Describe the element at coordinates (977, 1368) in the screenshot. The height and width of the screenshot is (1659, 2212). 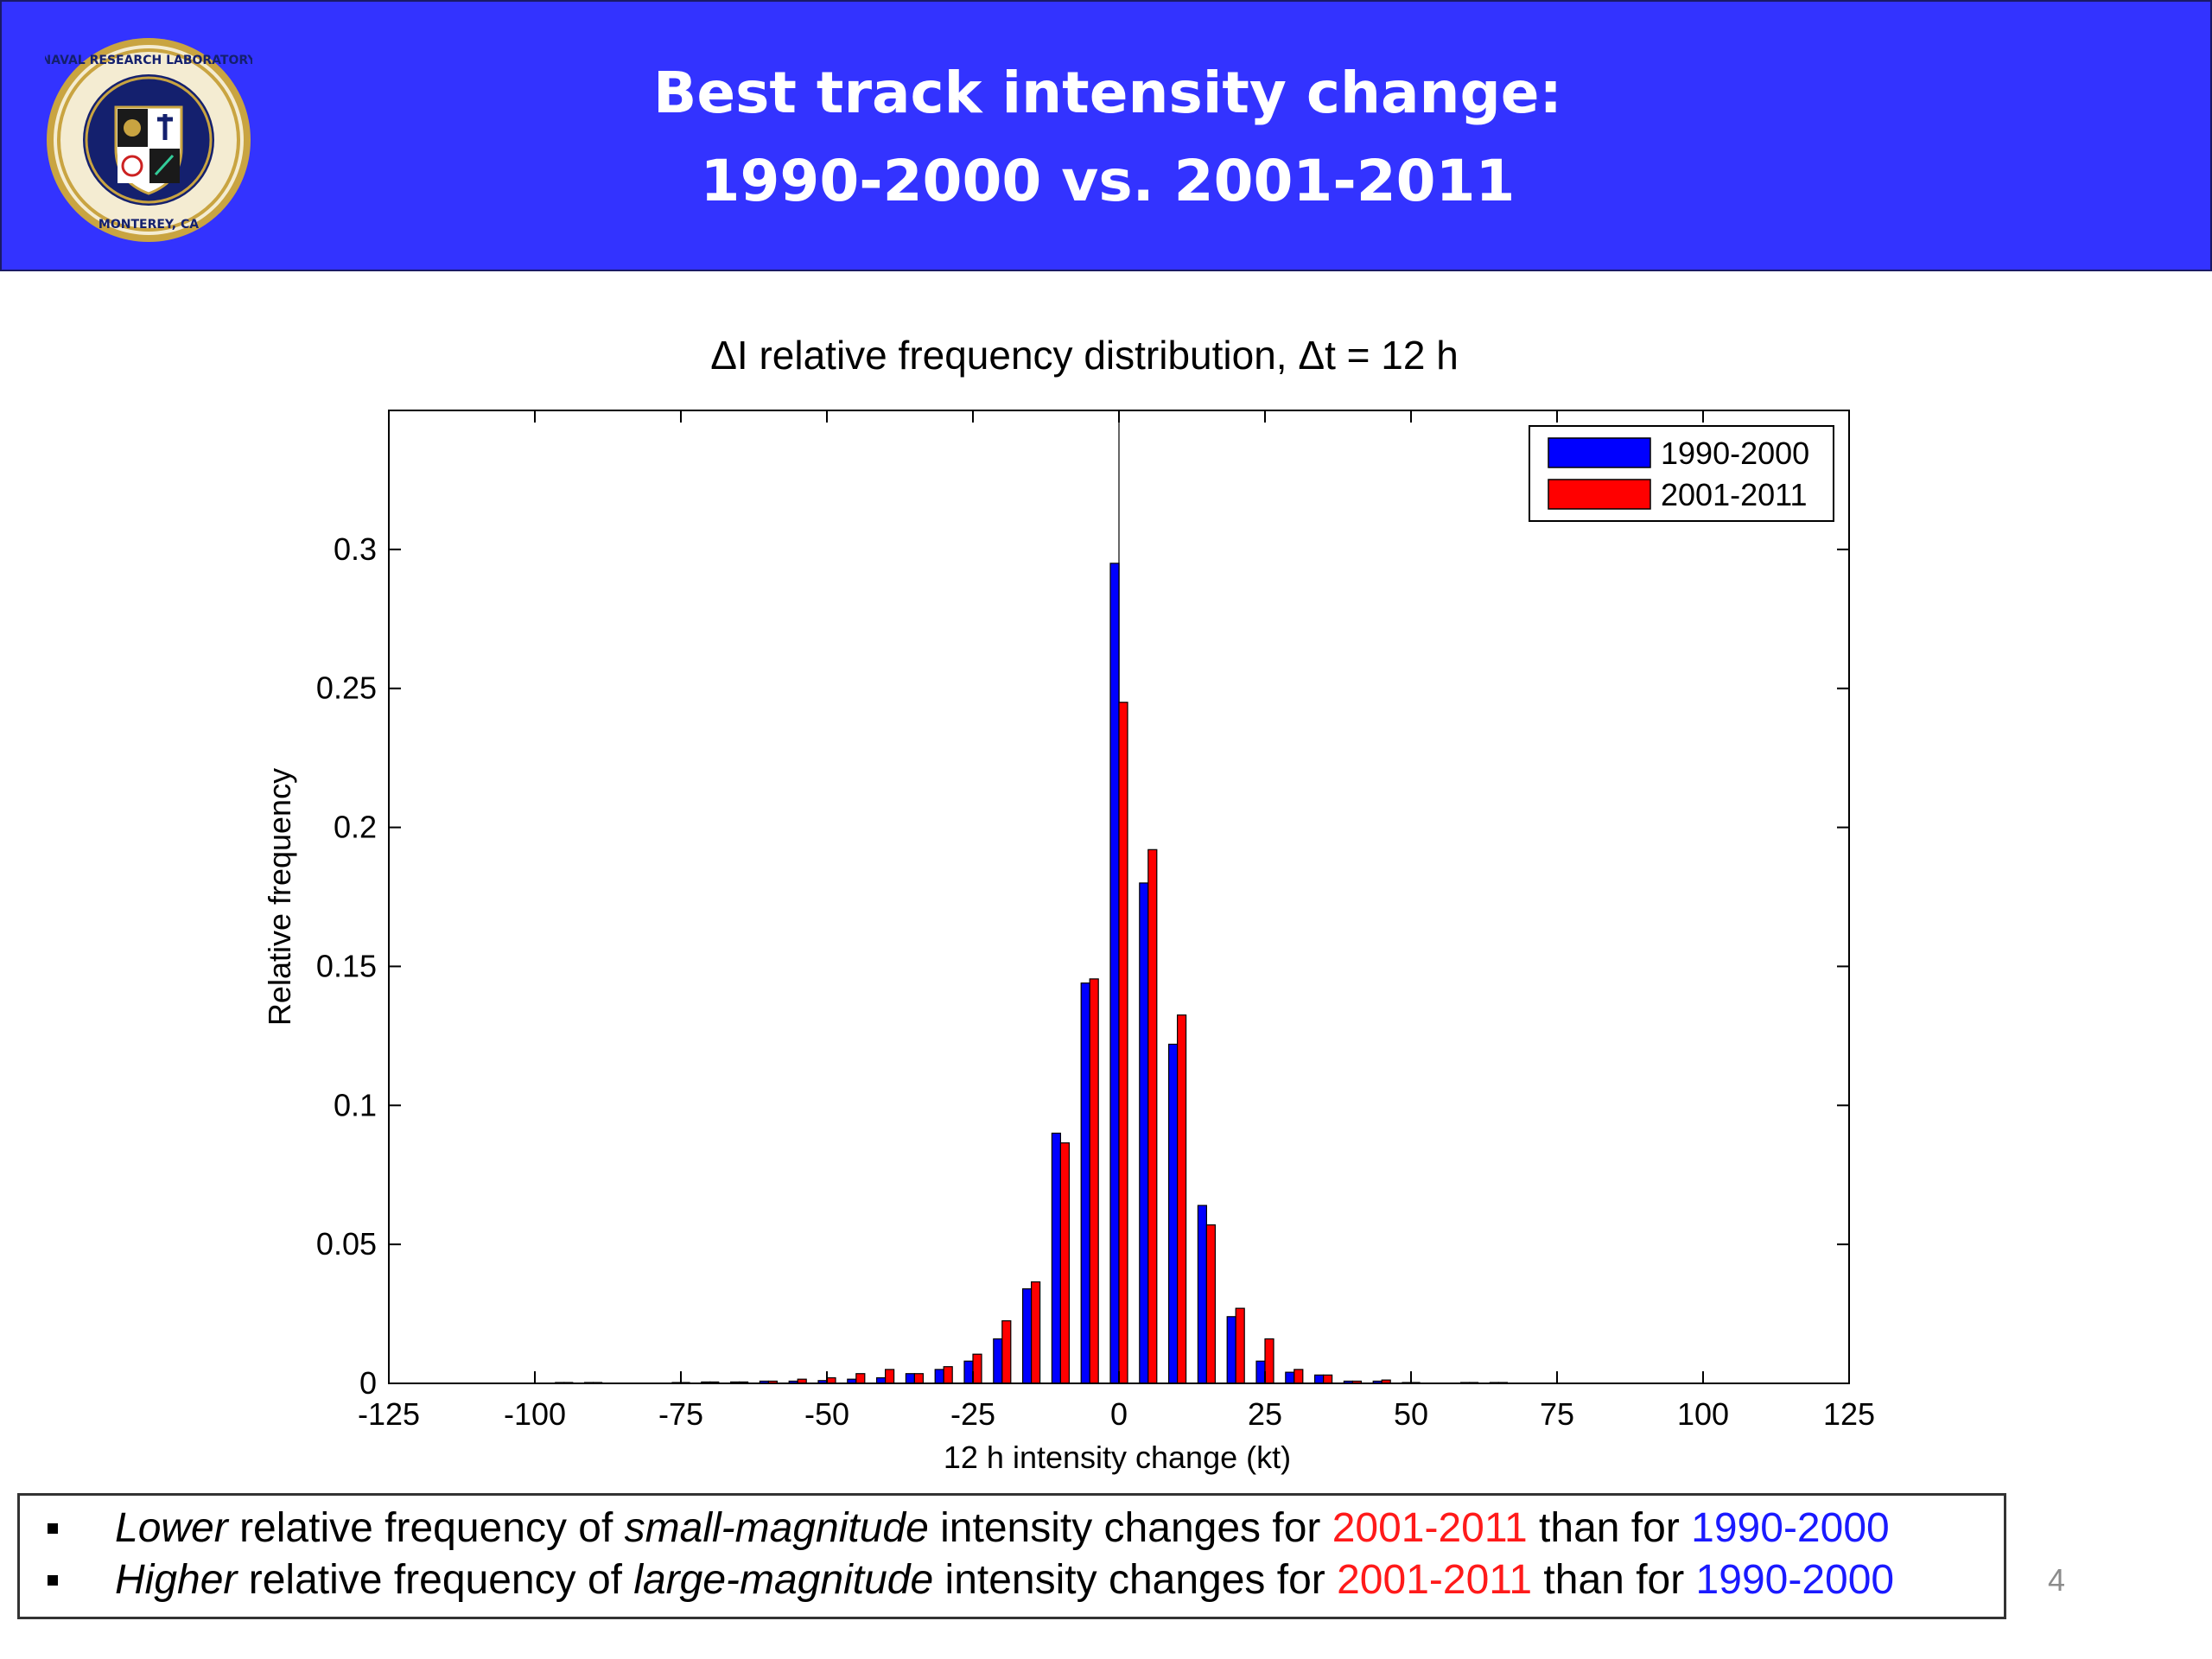
I see `bar-2001-2011--25` at that location.